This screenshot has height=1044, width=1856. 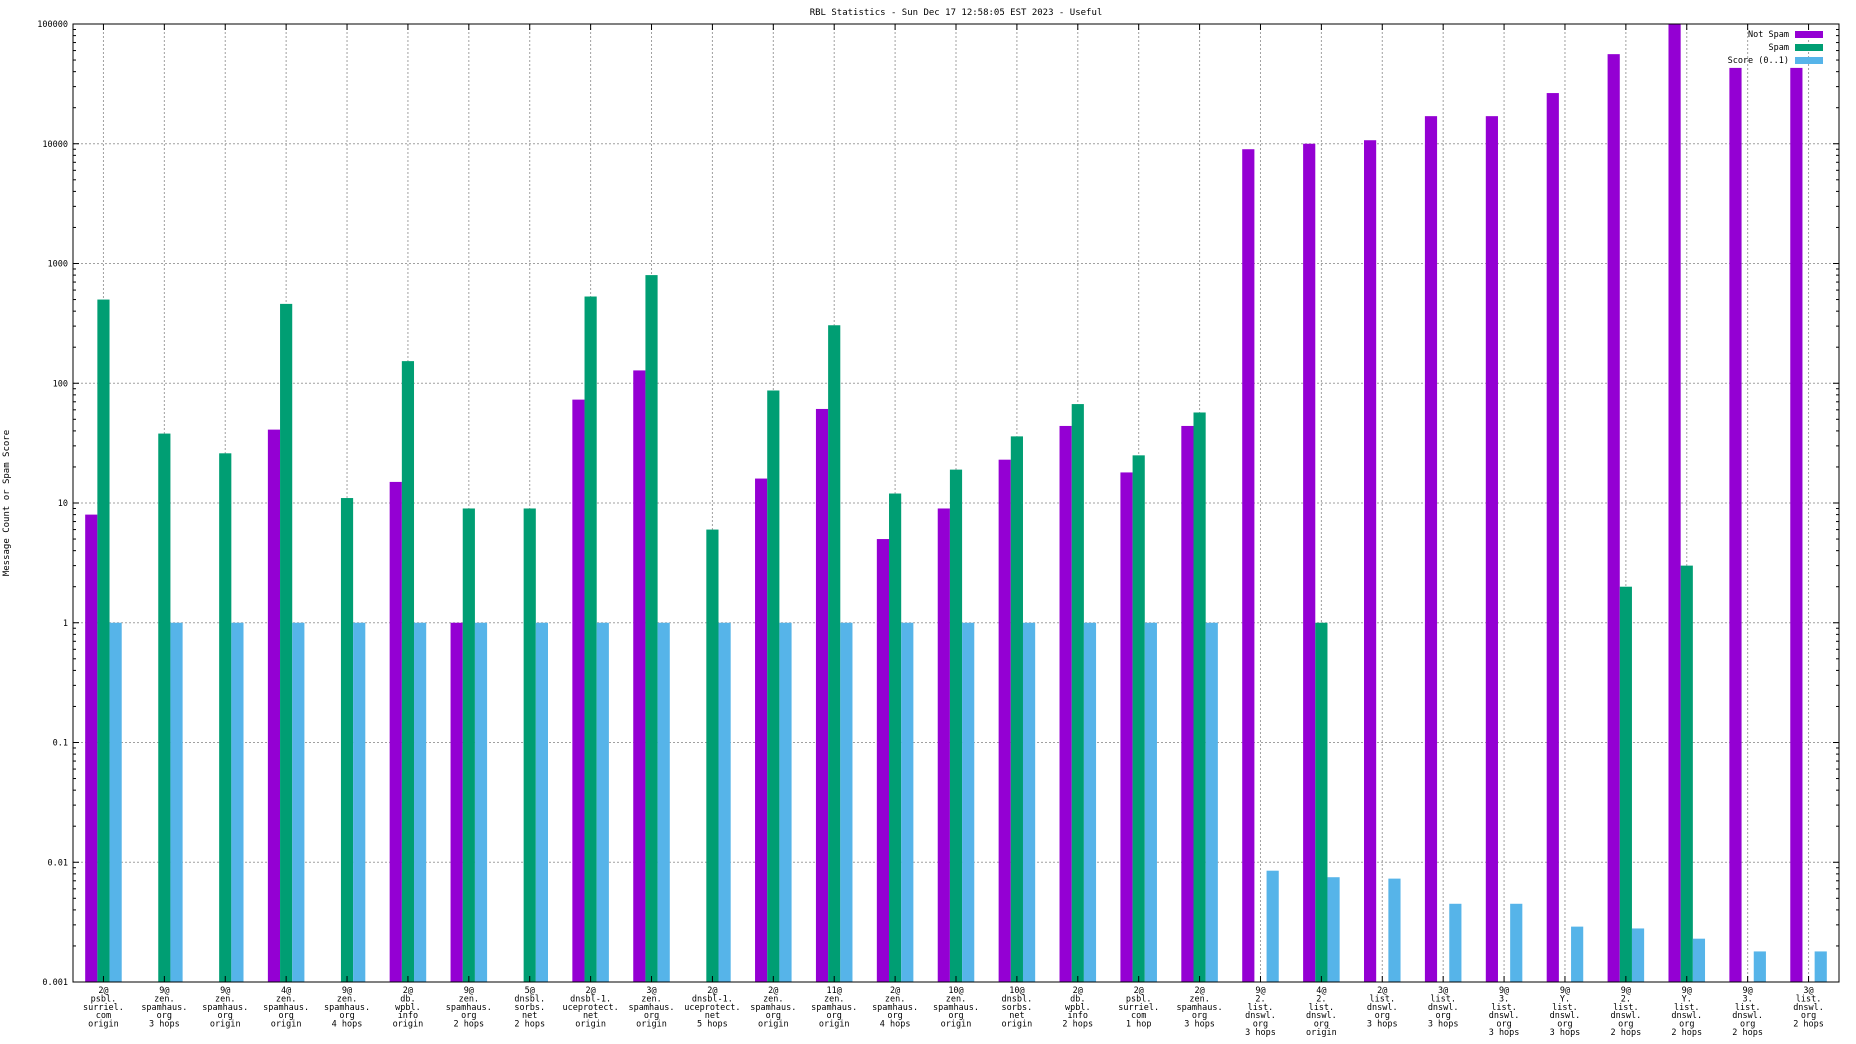 I want to click on x-tick-label: 9@ zen. spamhaus. org 2 hops, so click(x=469, y=1008).